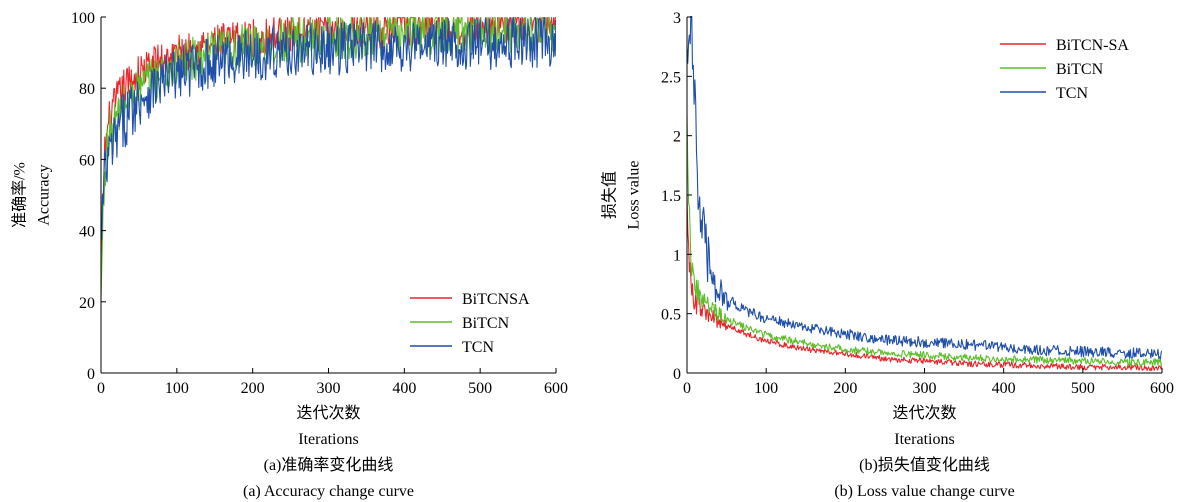 This screenshot has height=502, width=1183. Describe the element at coordinates (677, 137) in the screenshot. I see `y-tick-label: 2` at that location.